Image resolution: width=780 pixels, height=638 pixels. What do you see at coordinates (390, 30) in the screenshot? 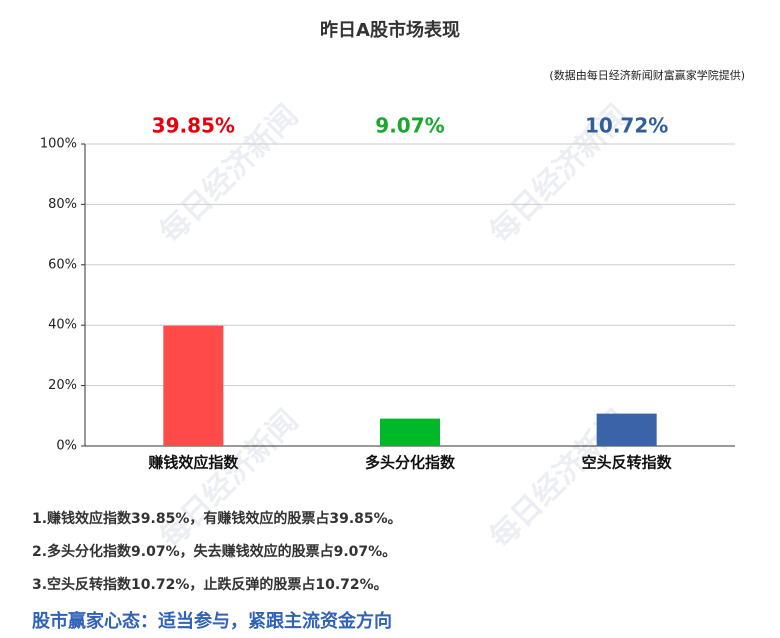
I see `chart-title: 昨日A股市场表现` at bounding box center [390, 30].